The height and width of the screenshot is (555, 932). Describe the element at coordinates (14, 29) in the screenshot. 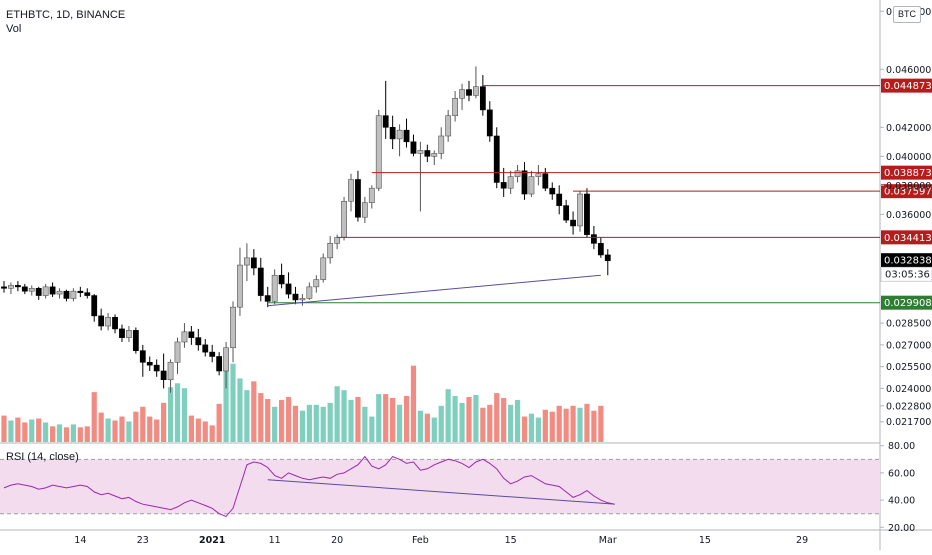

I see `volume-label: Vol` at that location.